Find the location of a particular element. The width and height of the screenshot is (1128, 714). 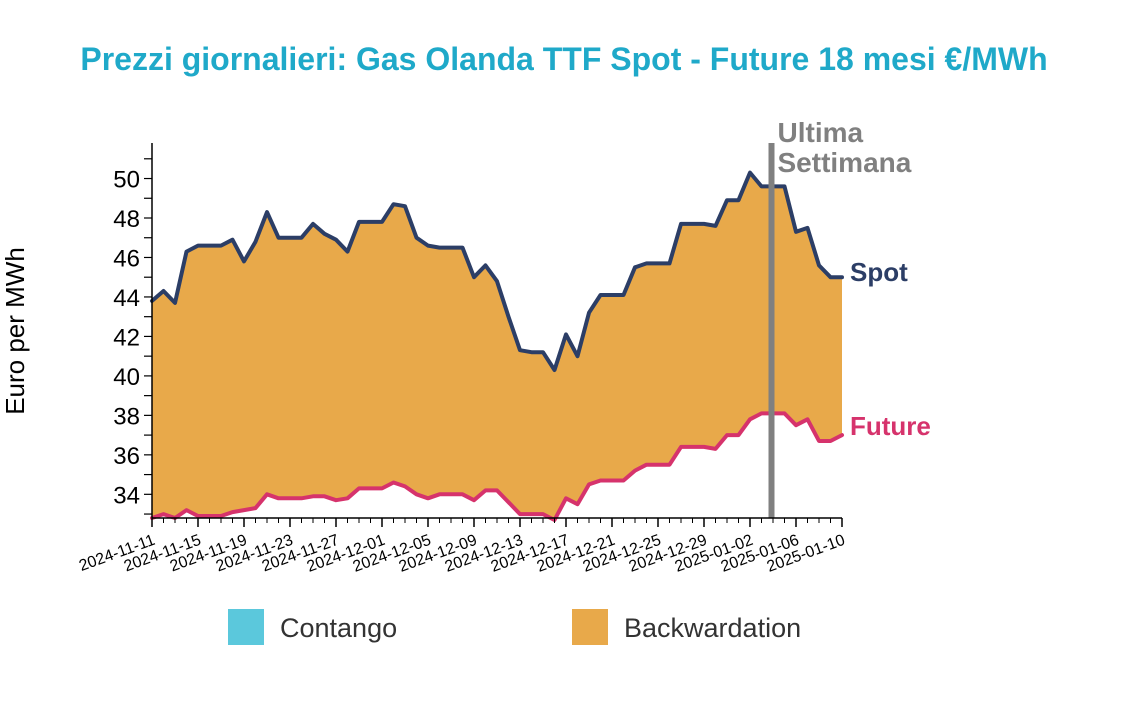

last-week-label-line1: Ultima is located at coordinates (821, 132).